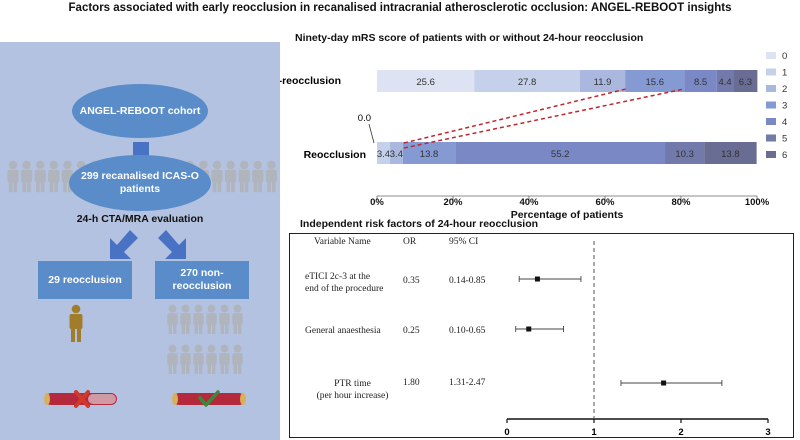 This screenshot has height=440, width=800. Describe the element at coordinates (371, 133) in the screenshot. I see `zero-annotation-pointer` at that location.